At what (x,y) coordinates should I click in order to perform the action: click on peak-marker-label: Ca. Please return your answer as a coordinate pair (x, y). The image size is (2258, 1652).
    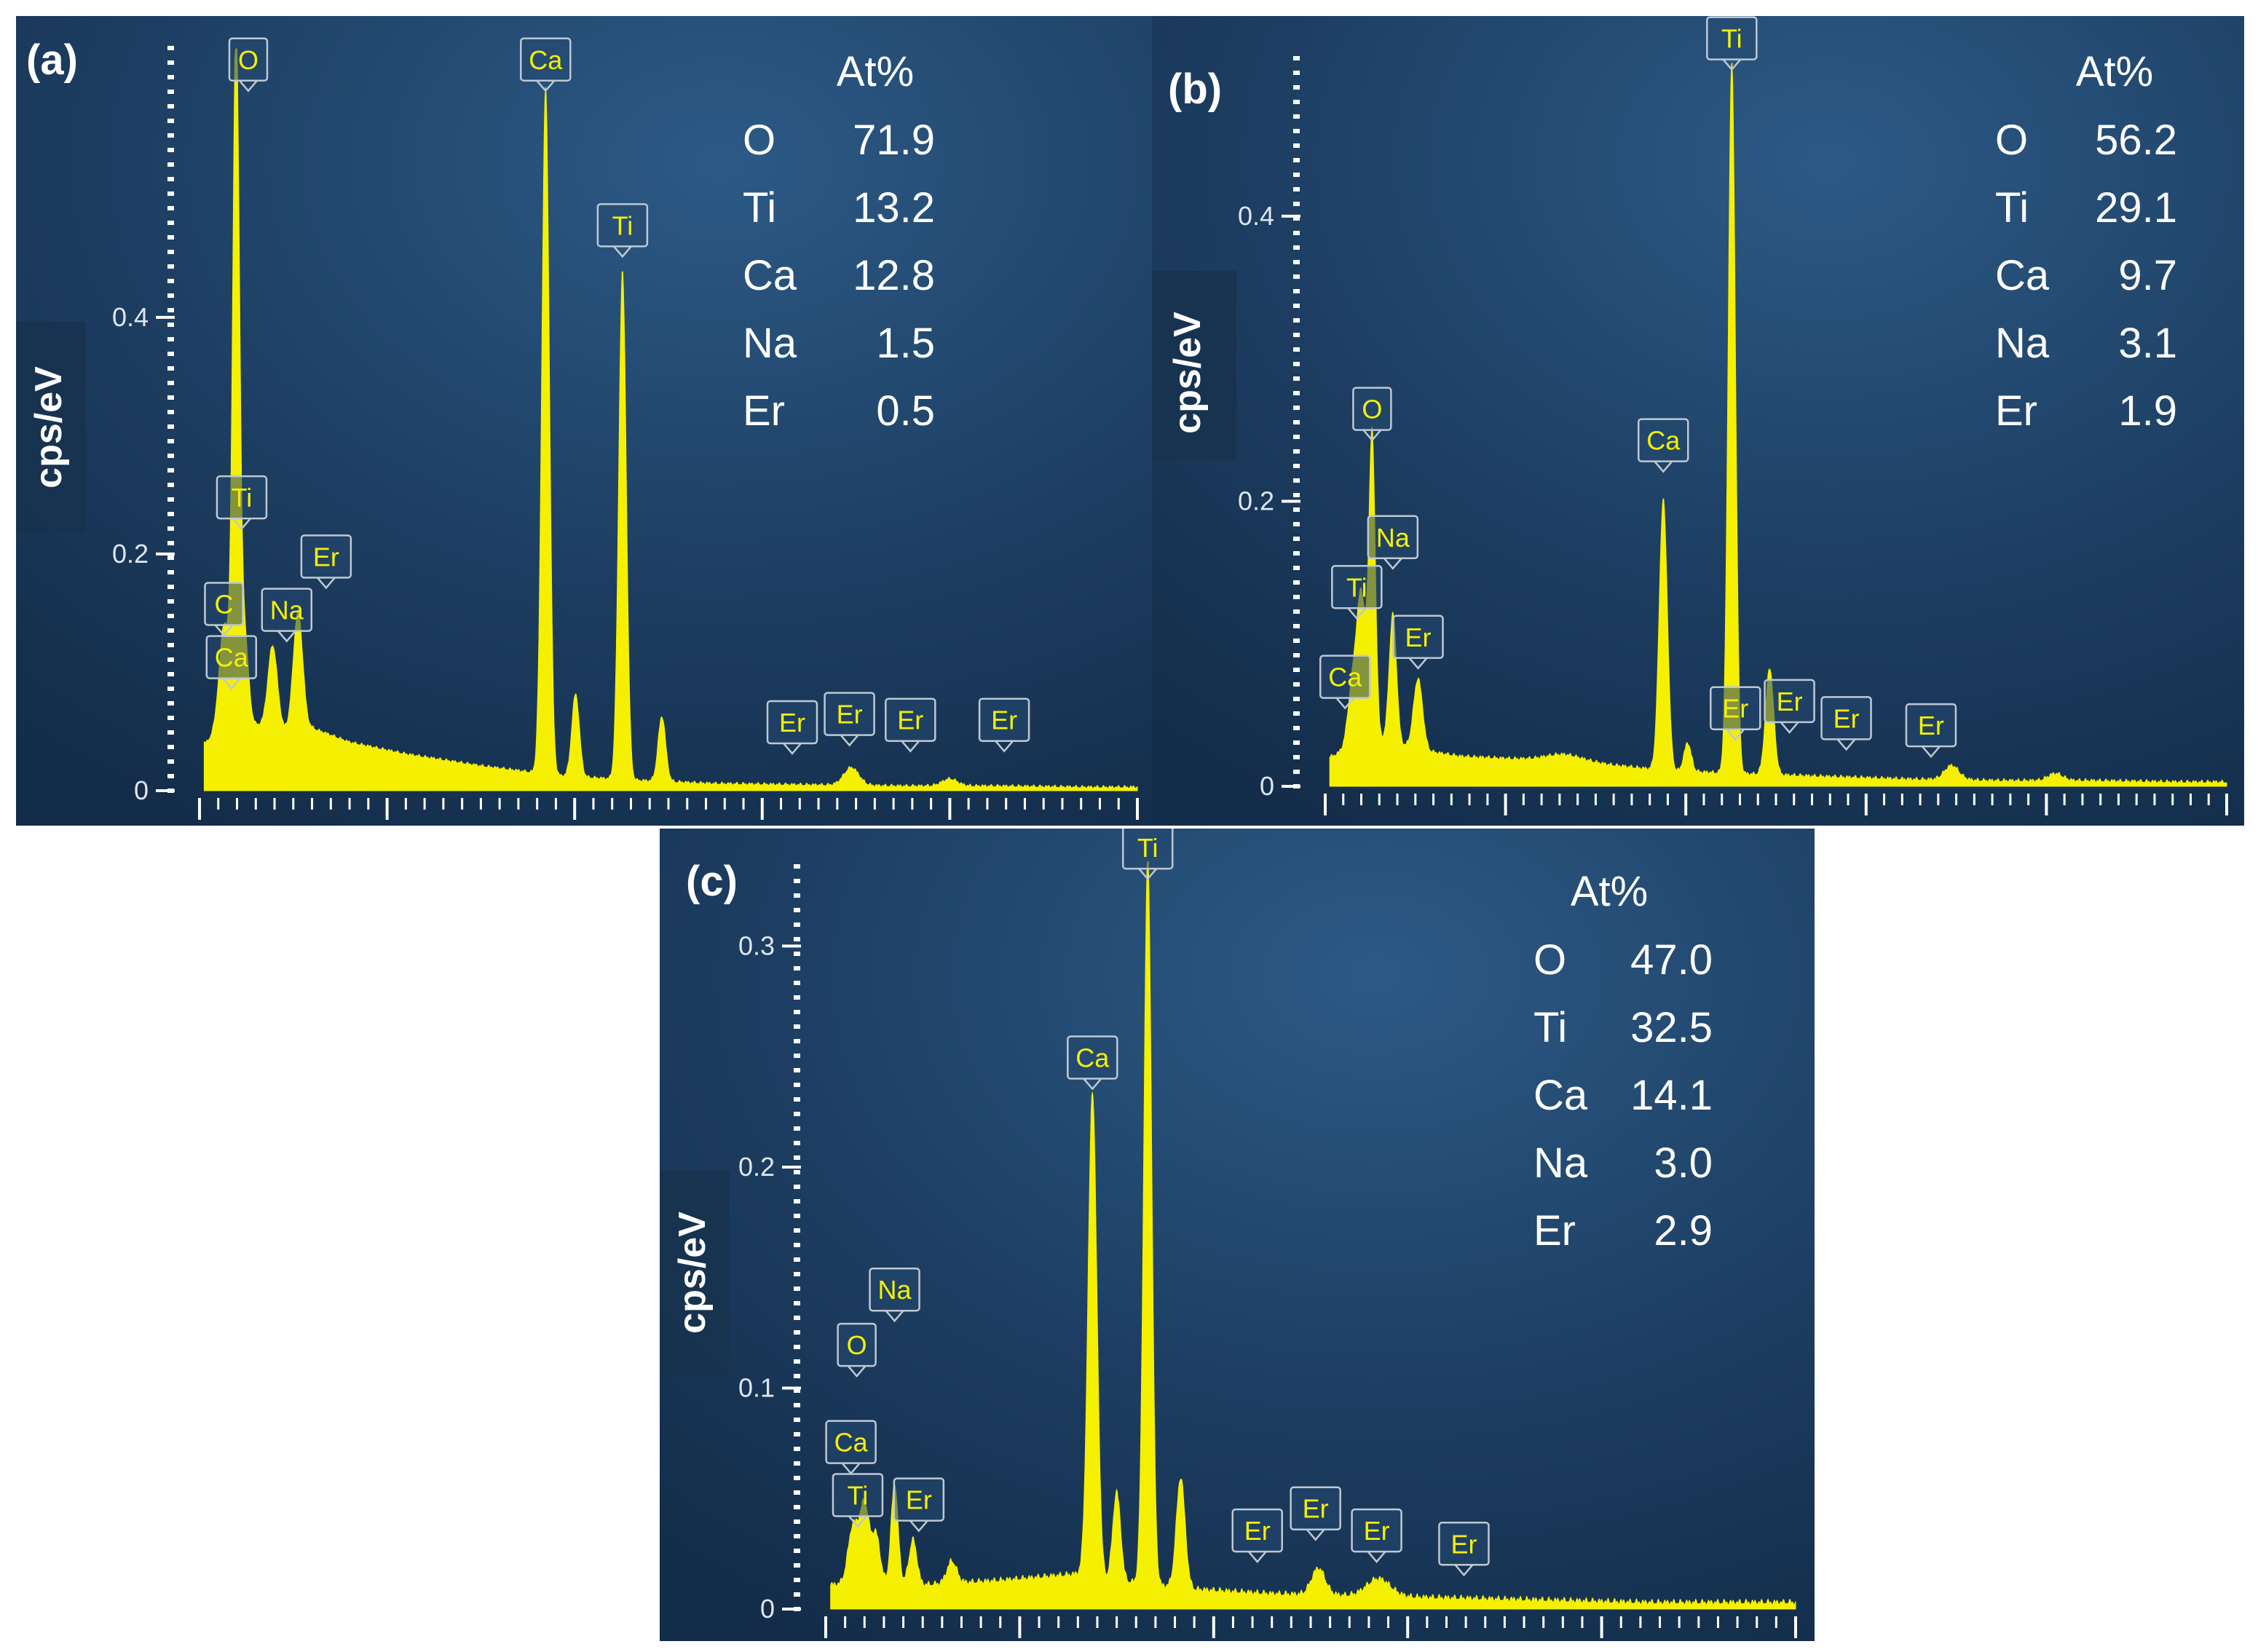
    Looking at the image, I should click on (1663, 441).